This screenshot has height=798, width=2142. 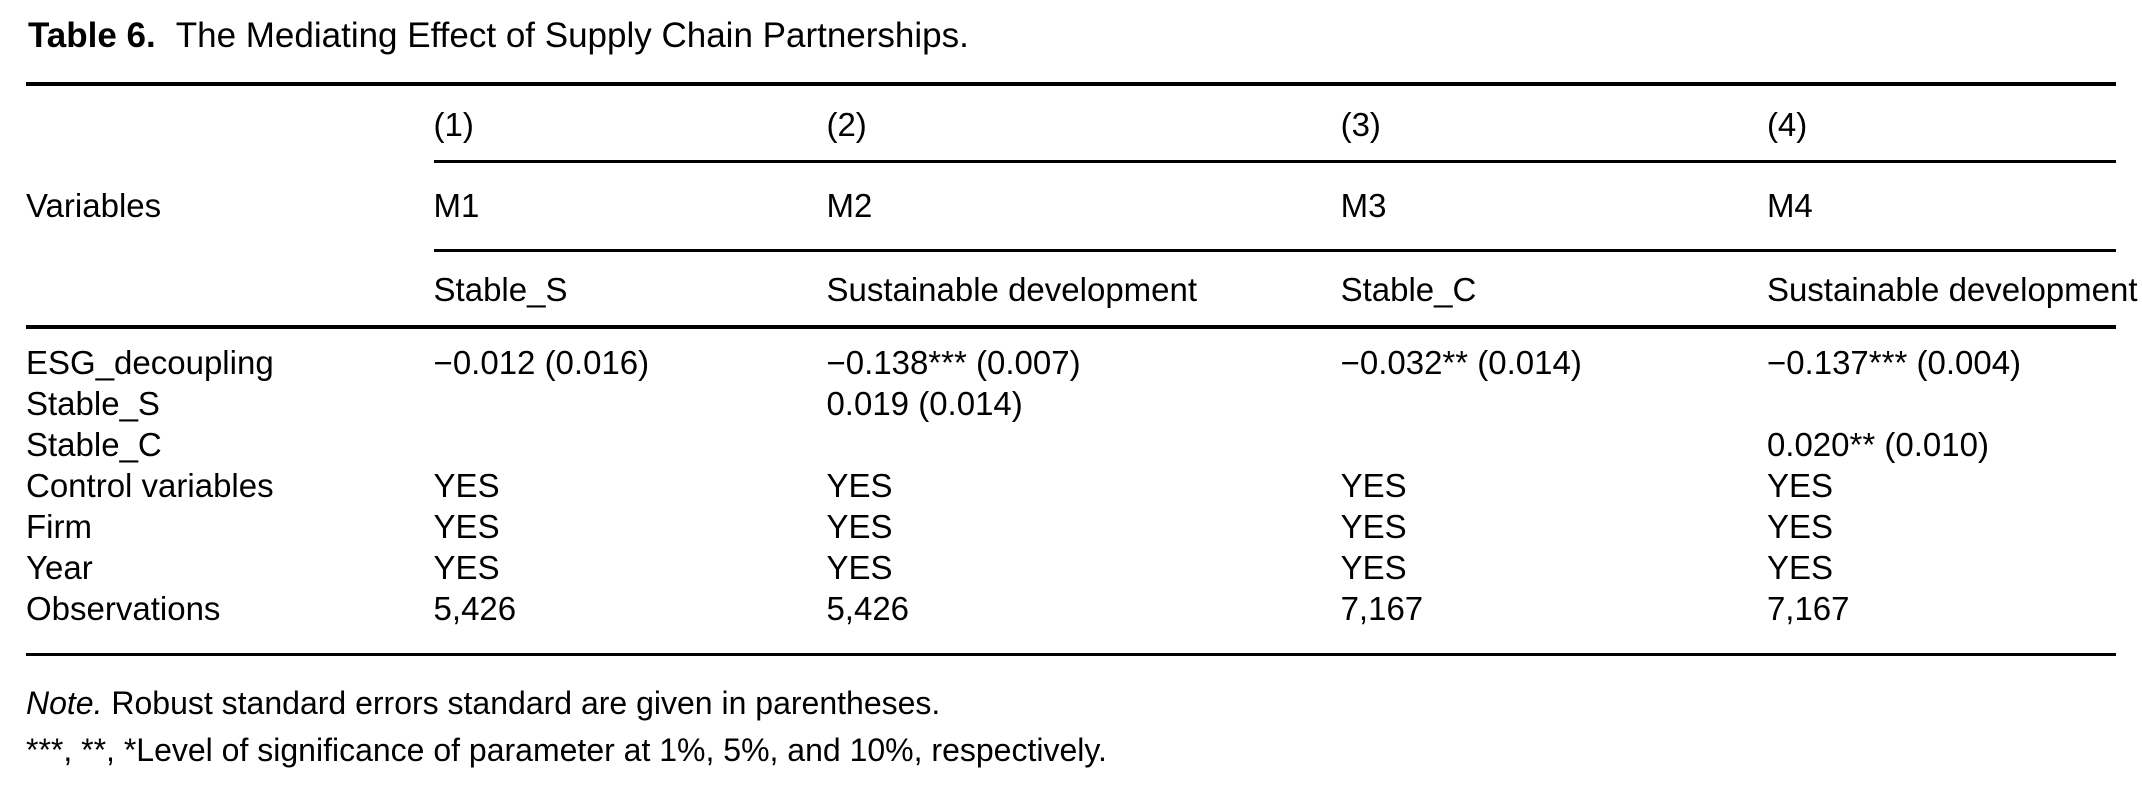 What do you see at coordinates (1071, 567) in the screenshot?
I see `table-row-year: Year YES YES YES YES` at bounding box center [1071, 567].